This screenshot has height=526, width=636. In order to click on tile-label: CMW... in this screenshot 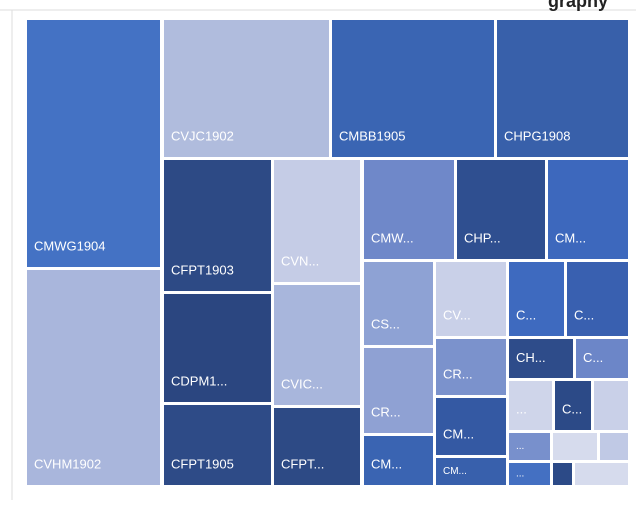, I will do `click(392, 237)`.